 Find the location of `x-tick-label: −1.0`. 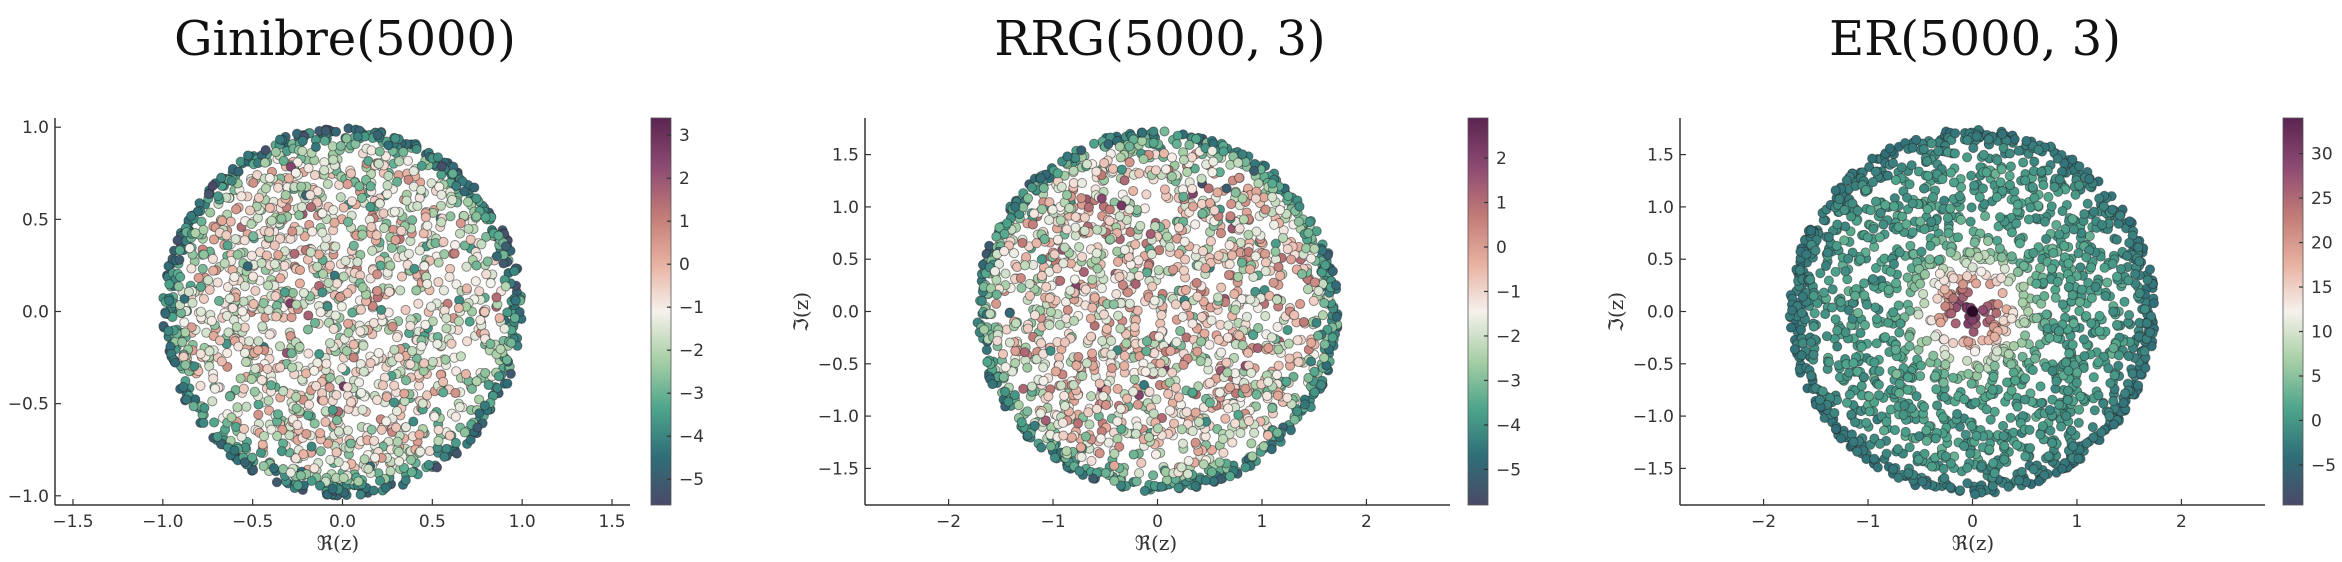

x-tick-label: −1.0 is located at coordinates (162, 522).